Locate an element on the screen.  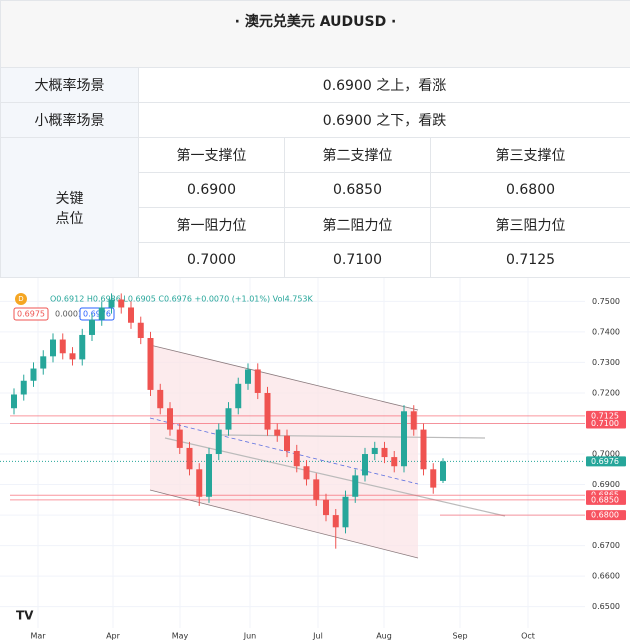
row-label: 大概率场景 is located at coordinates (70, 85).